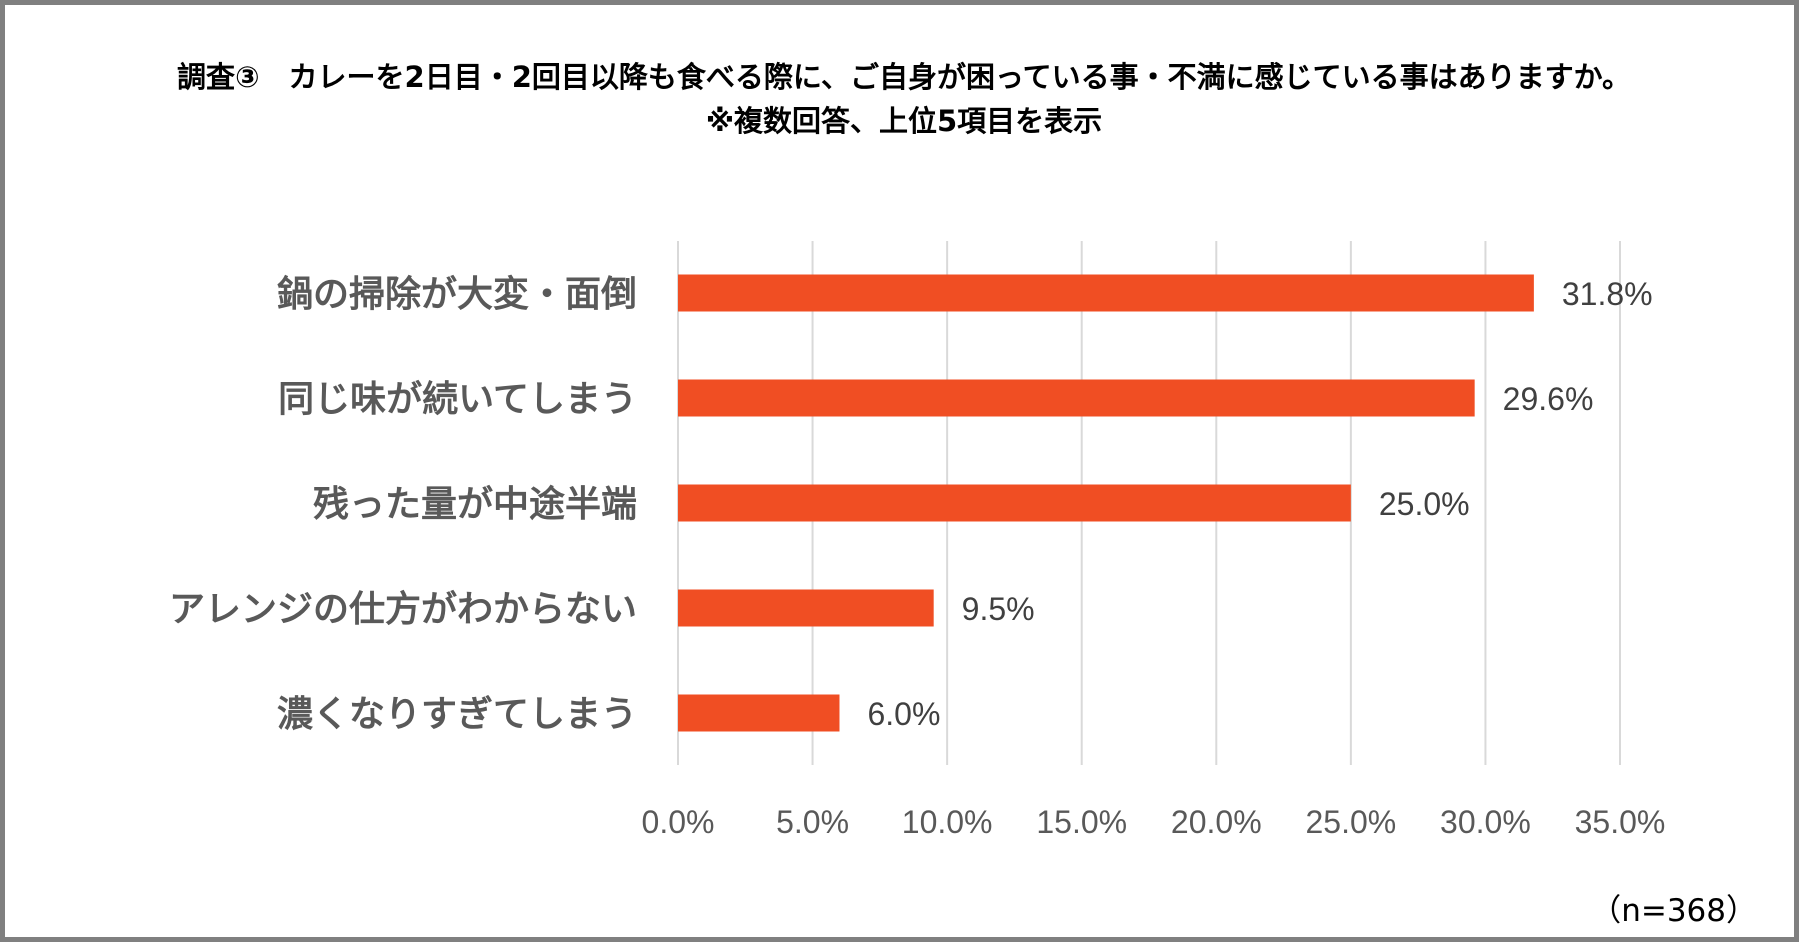  What do you see at coordinates (475, 504) in the screenshot?
I see `category-label: 残った量が中途半端` at bounding box center [475, 504].